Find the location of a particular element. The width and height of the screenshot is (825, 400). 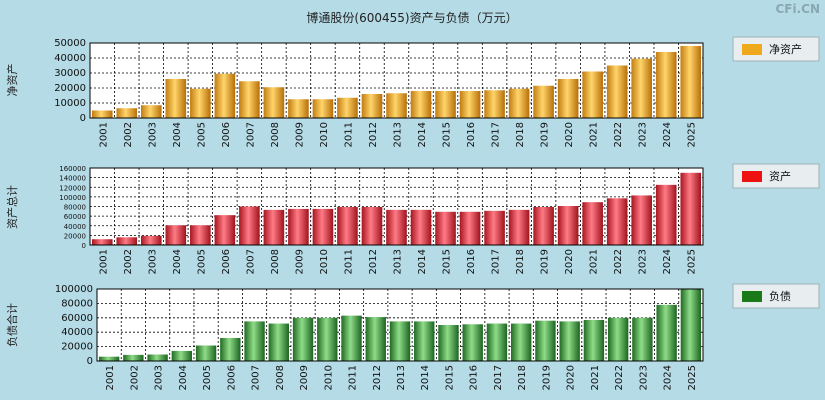

bar-2001 is located at coordinates (109, 358).